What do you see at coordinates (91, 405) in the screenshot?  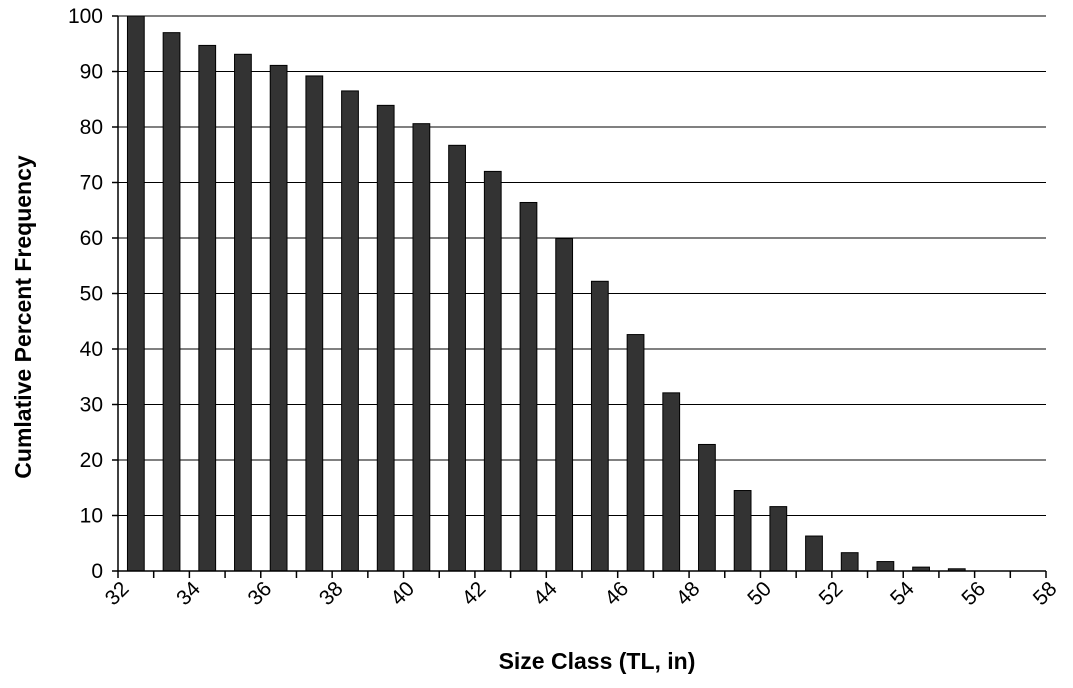 I see `y-tick-label: 30` at bounding box center [91, 405].